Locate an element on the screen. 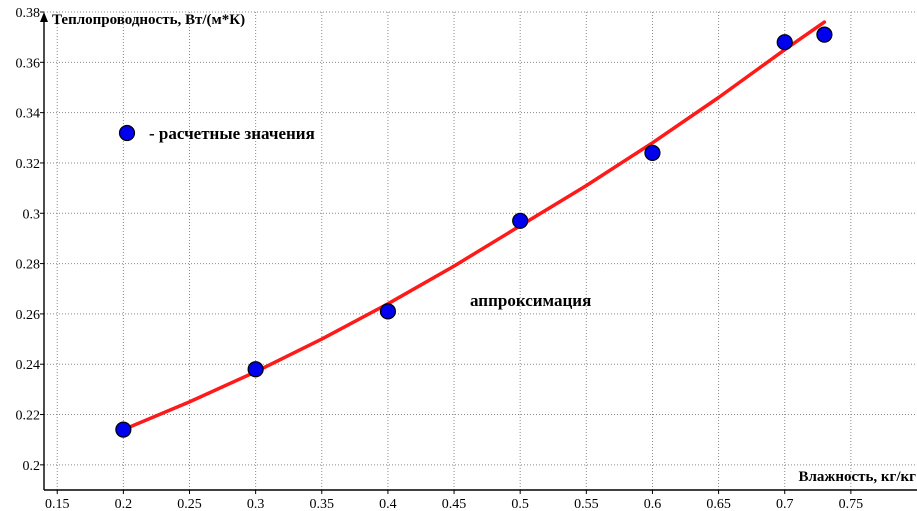  x-tick-label: 0.25 is located at coordinates (189, 504).